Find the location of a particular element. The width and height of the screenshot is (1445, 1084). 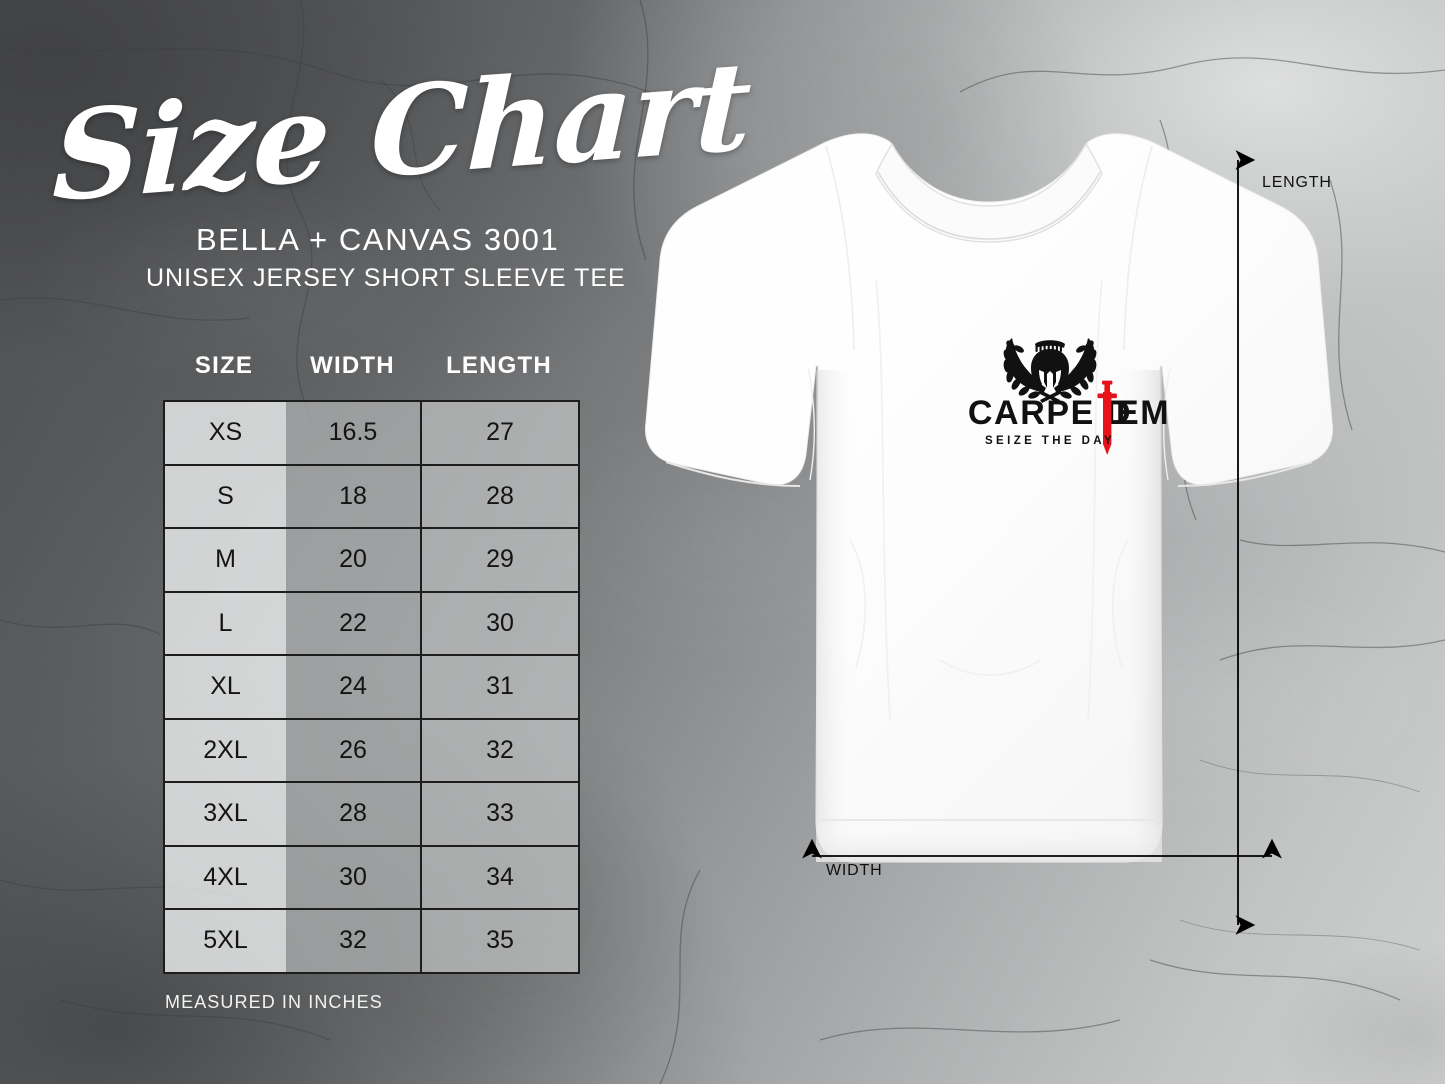

table-row: 4XL 30 34 is located at coordinates (371, 877).